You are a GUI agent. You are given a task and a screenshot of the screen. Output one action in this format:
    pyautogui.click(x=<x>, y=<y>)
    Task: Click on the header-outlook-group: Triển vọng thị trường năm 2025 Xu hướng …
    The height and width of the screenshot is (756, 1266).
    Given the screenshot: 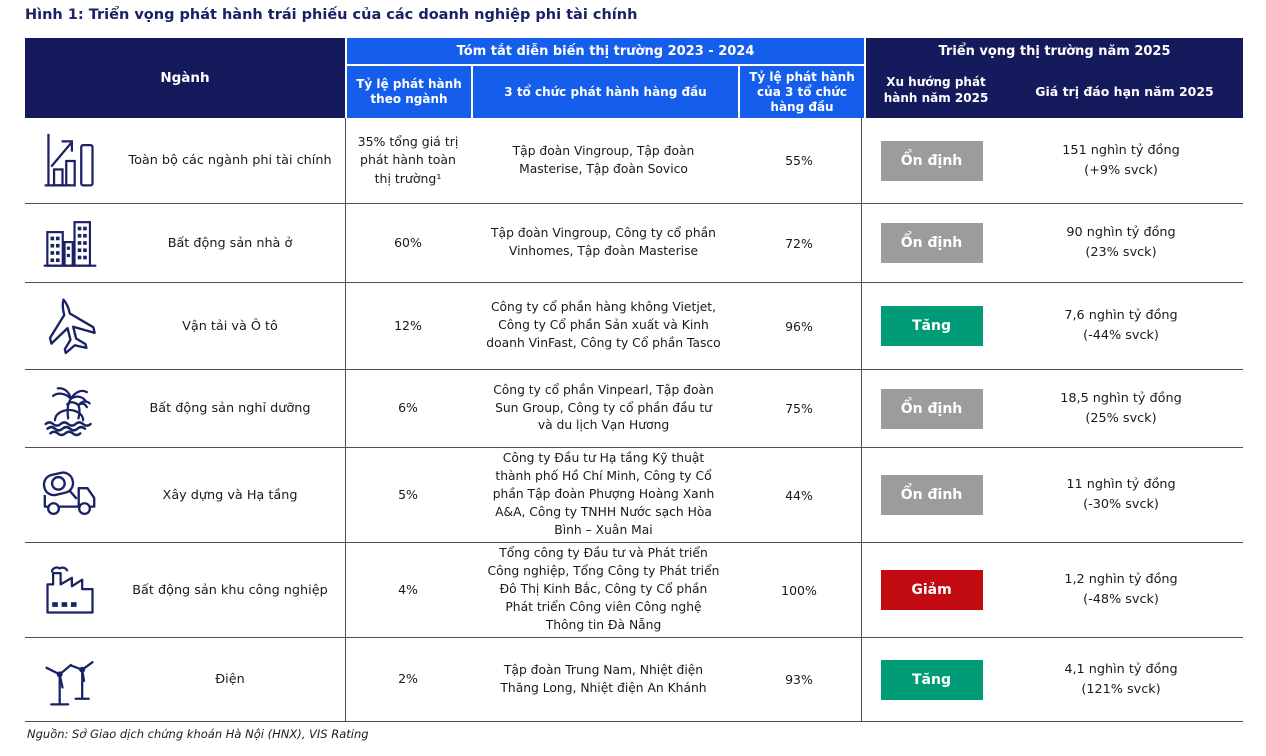 What is the action you would take?
    pyautogui.click(x=1054, y=78)
    